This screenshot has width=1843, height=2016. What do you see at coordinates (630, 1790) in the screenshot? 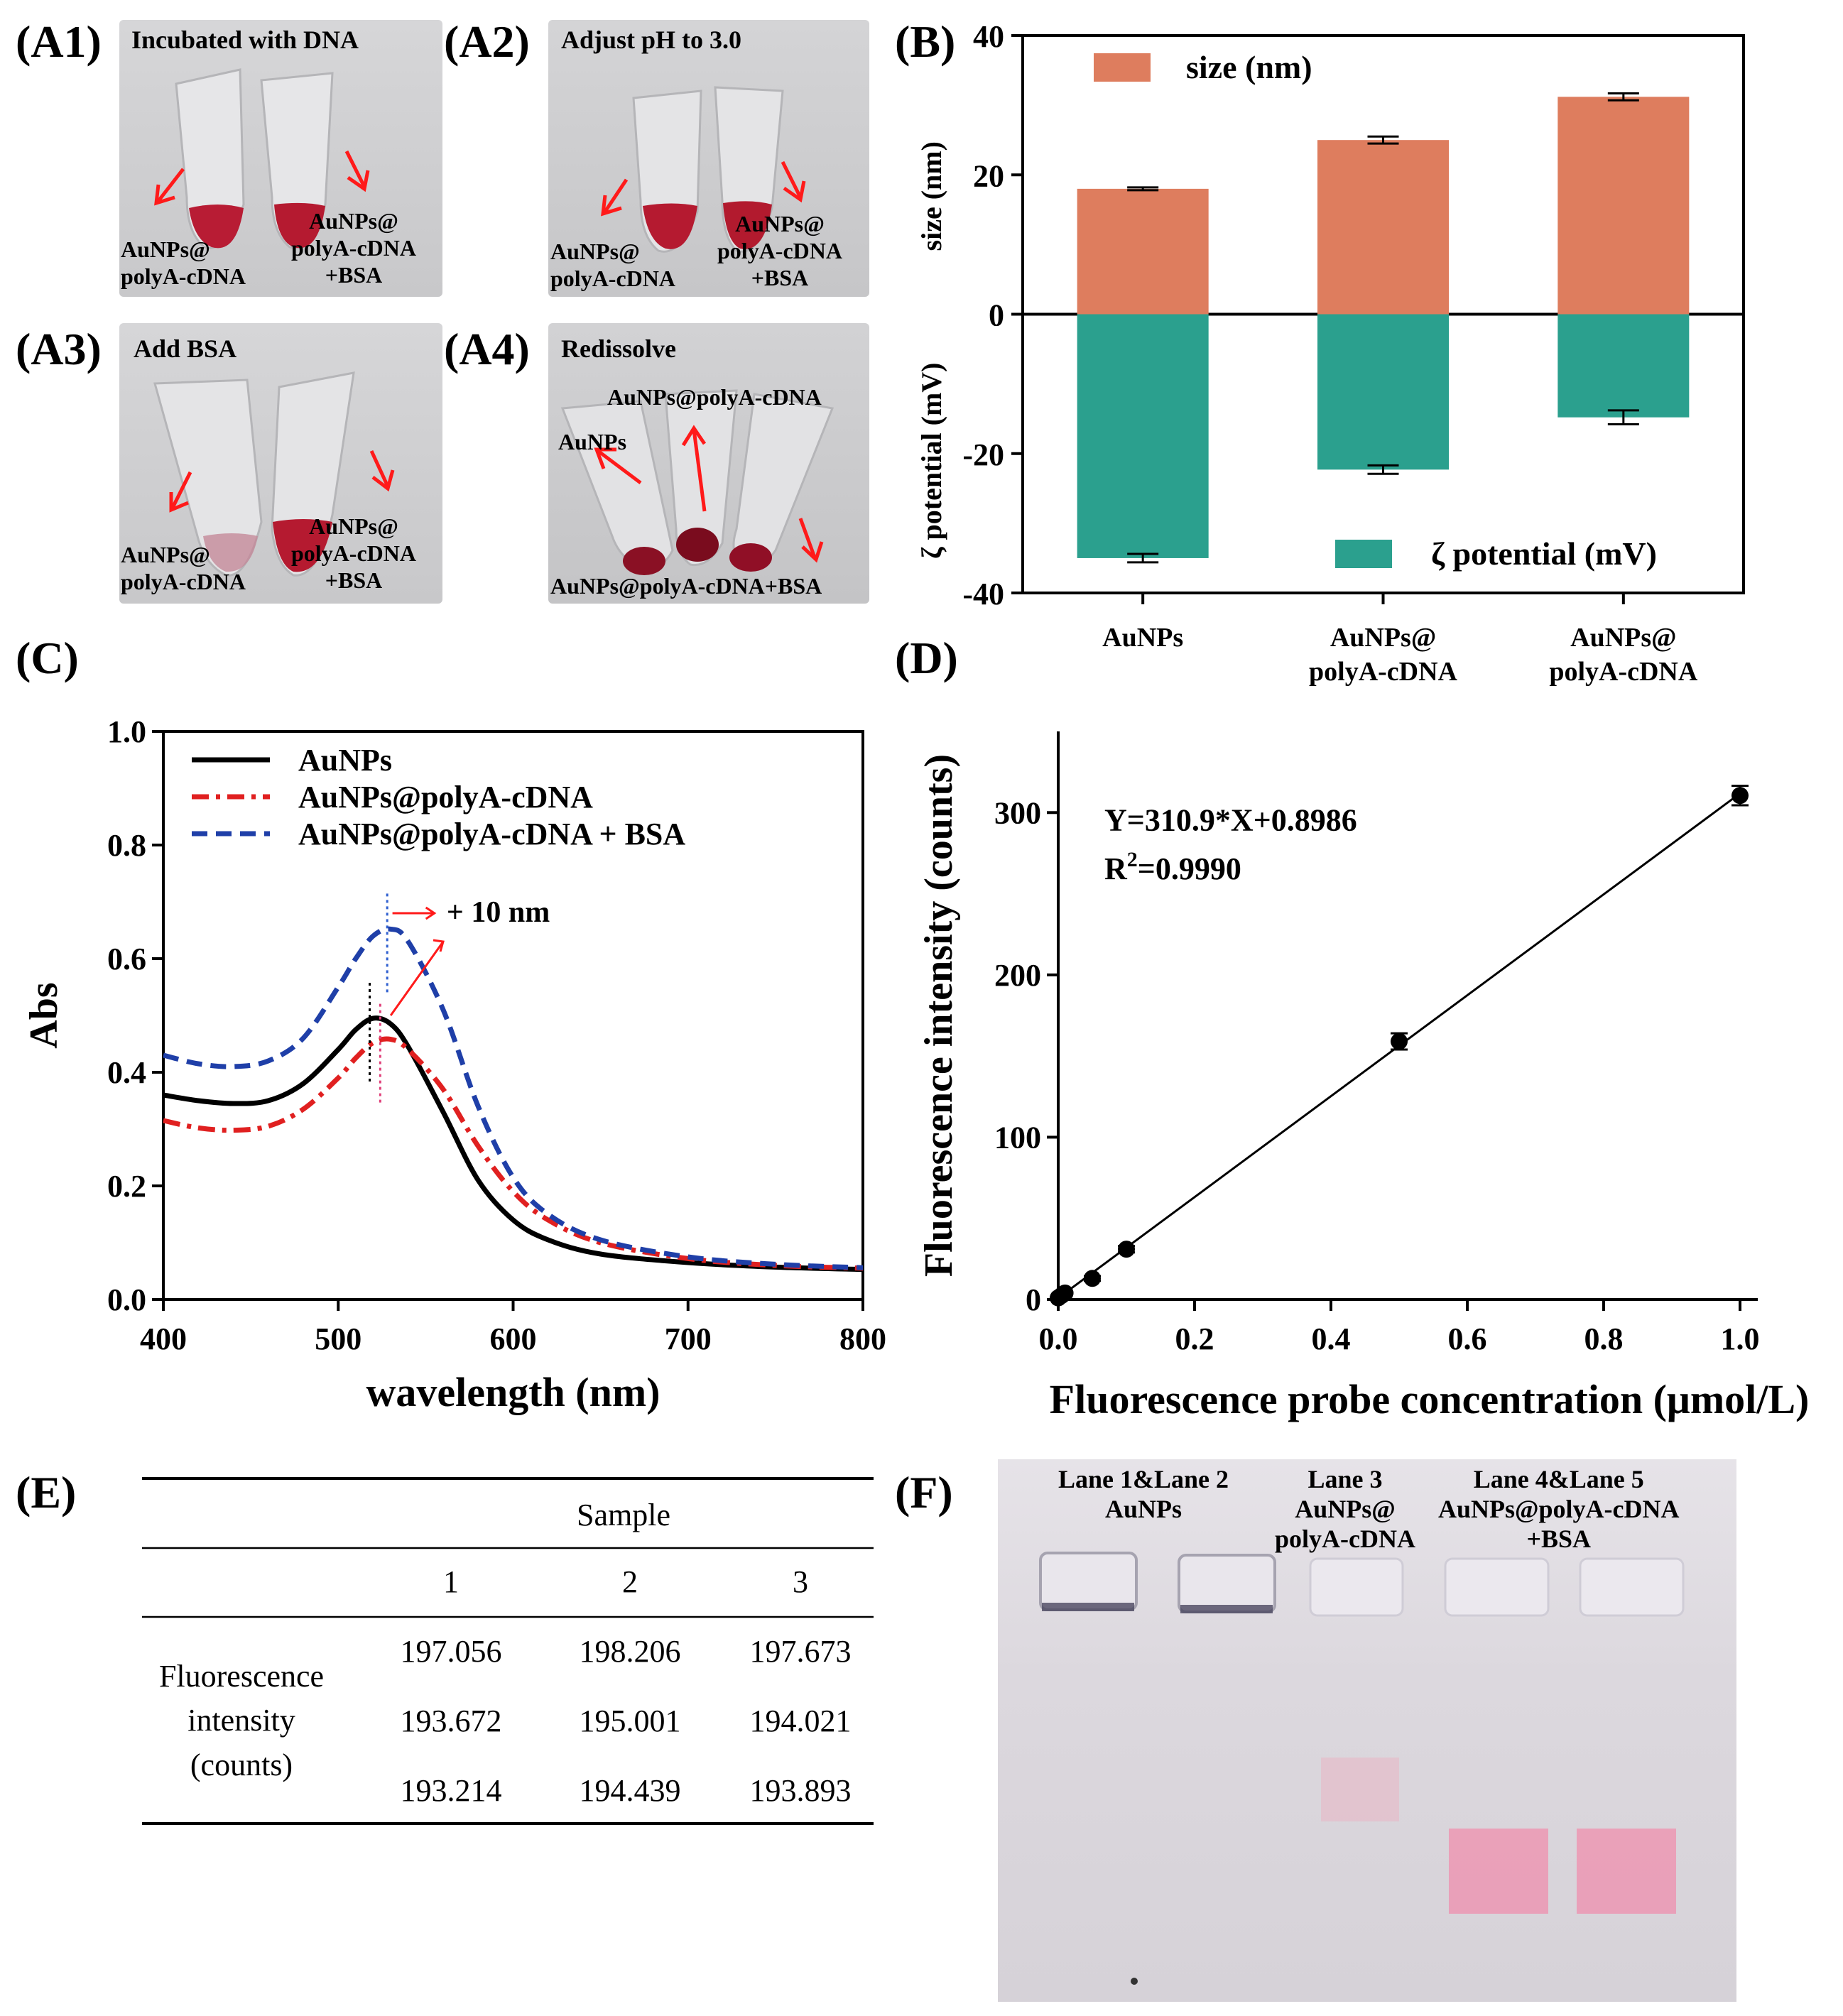
I see `table-cell: 194.439` at bounding box center [630, 1790].